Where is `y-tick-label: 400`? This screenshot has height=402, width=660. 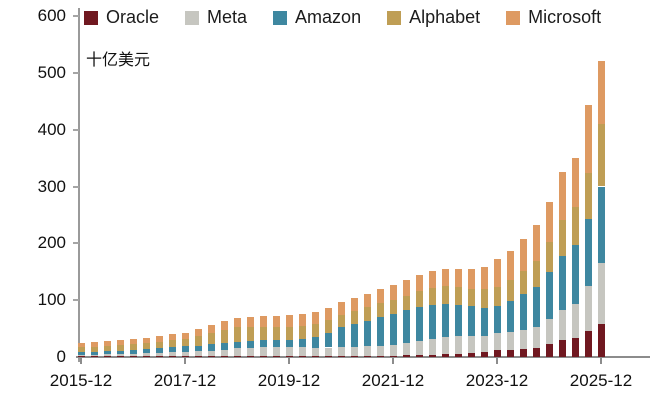
y-tick-label: 400 is located at coordinates (51, 129).